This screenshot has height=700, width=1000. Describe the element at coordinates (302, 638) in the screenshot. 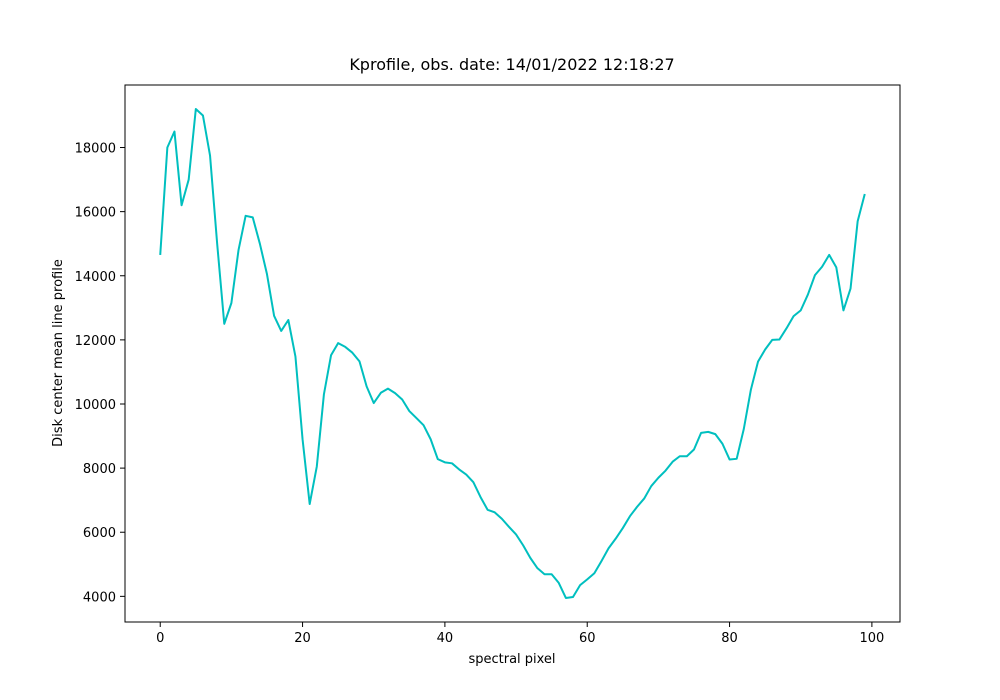

I see `x-tick-label: 20` at that location.